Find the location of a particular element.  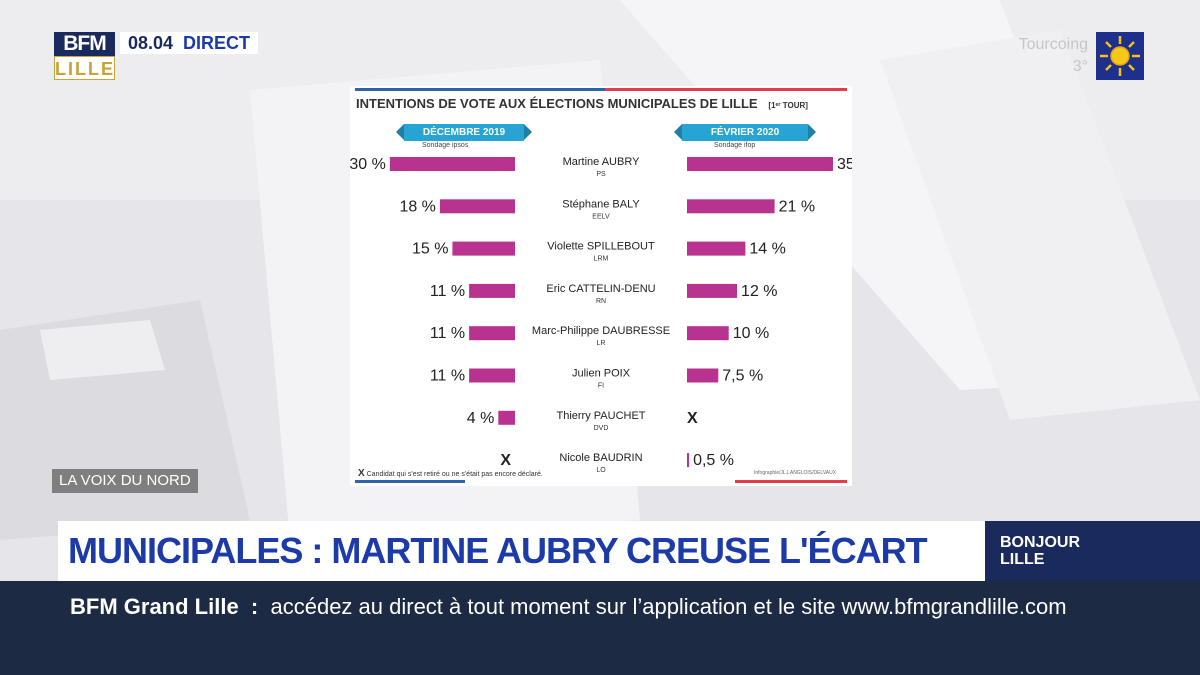

value-label-february-2020: 7,5 % is located at coordinates (742, 376).